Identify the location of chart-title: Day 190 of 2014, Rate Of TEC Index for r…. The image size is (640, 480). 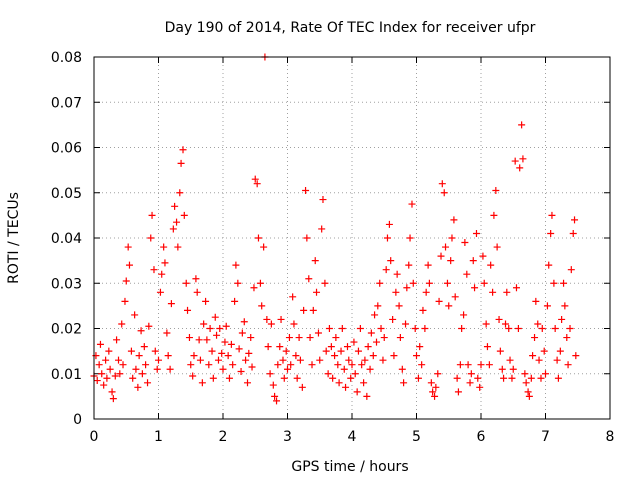
(350, 28).